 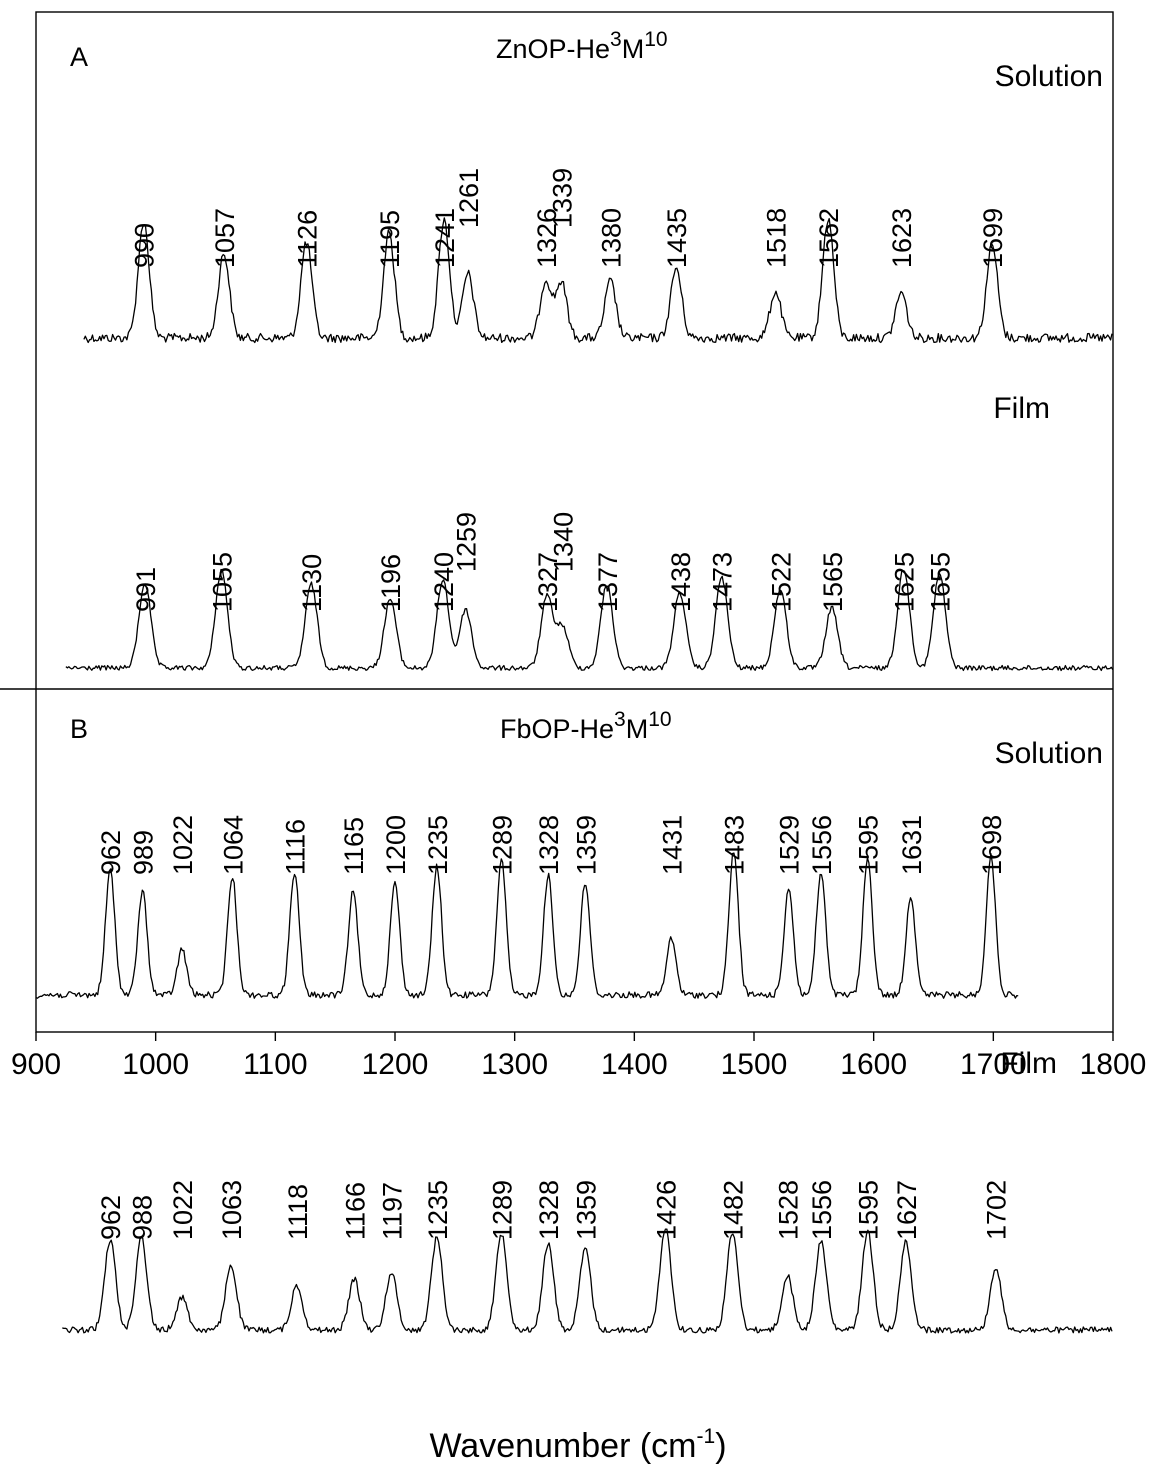 I want to click on x-tick-label-1800: 1800, so click(x=1113, y=1064).